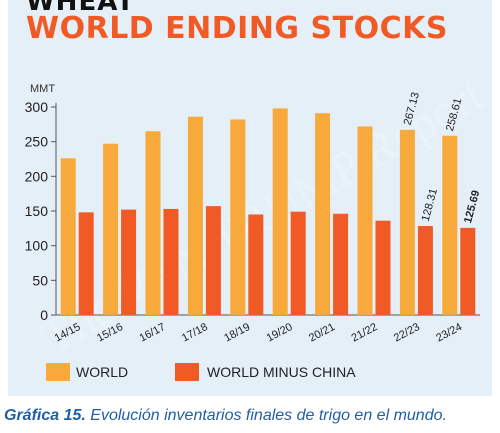  What do you see at coordinates (42, 89) in the screenshot?
I see `y-axis-title: MMT` at bounding box center [42, 89].